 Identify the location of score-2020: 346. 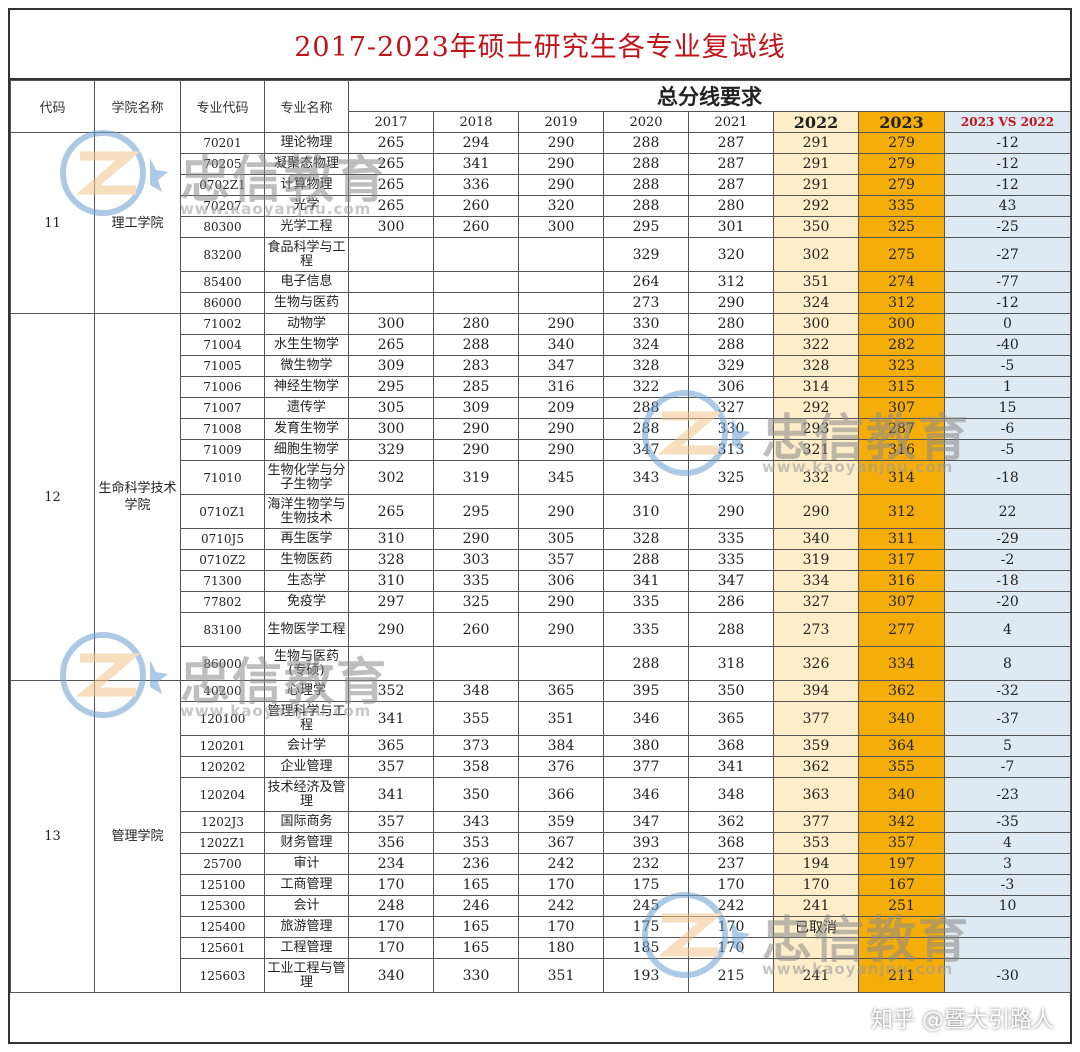
(646, 794).